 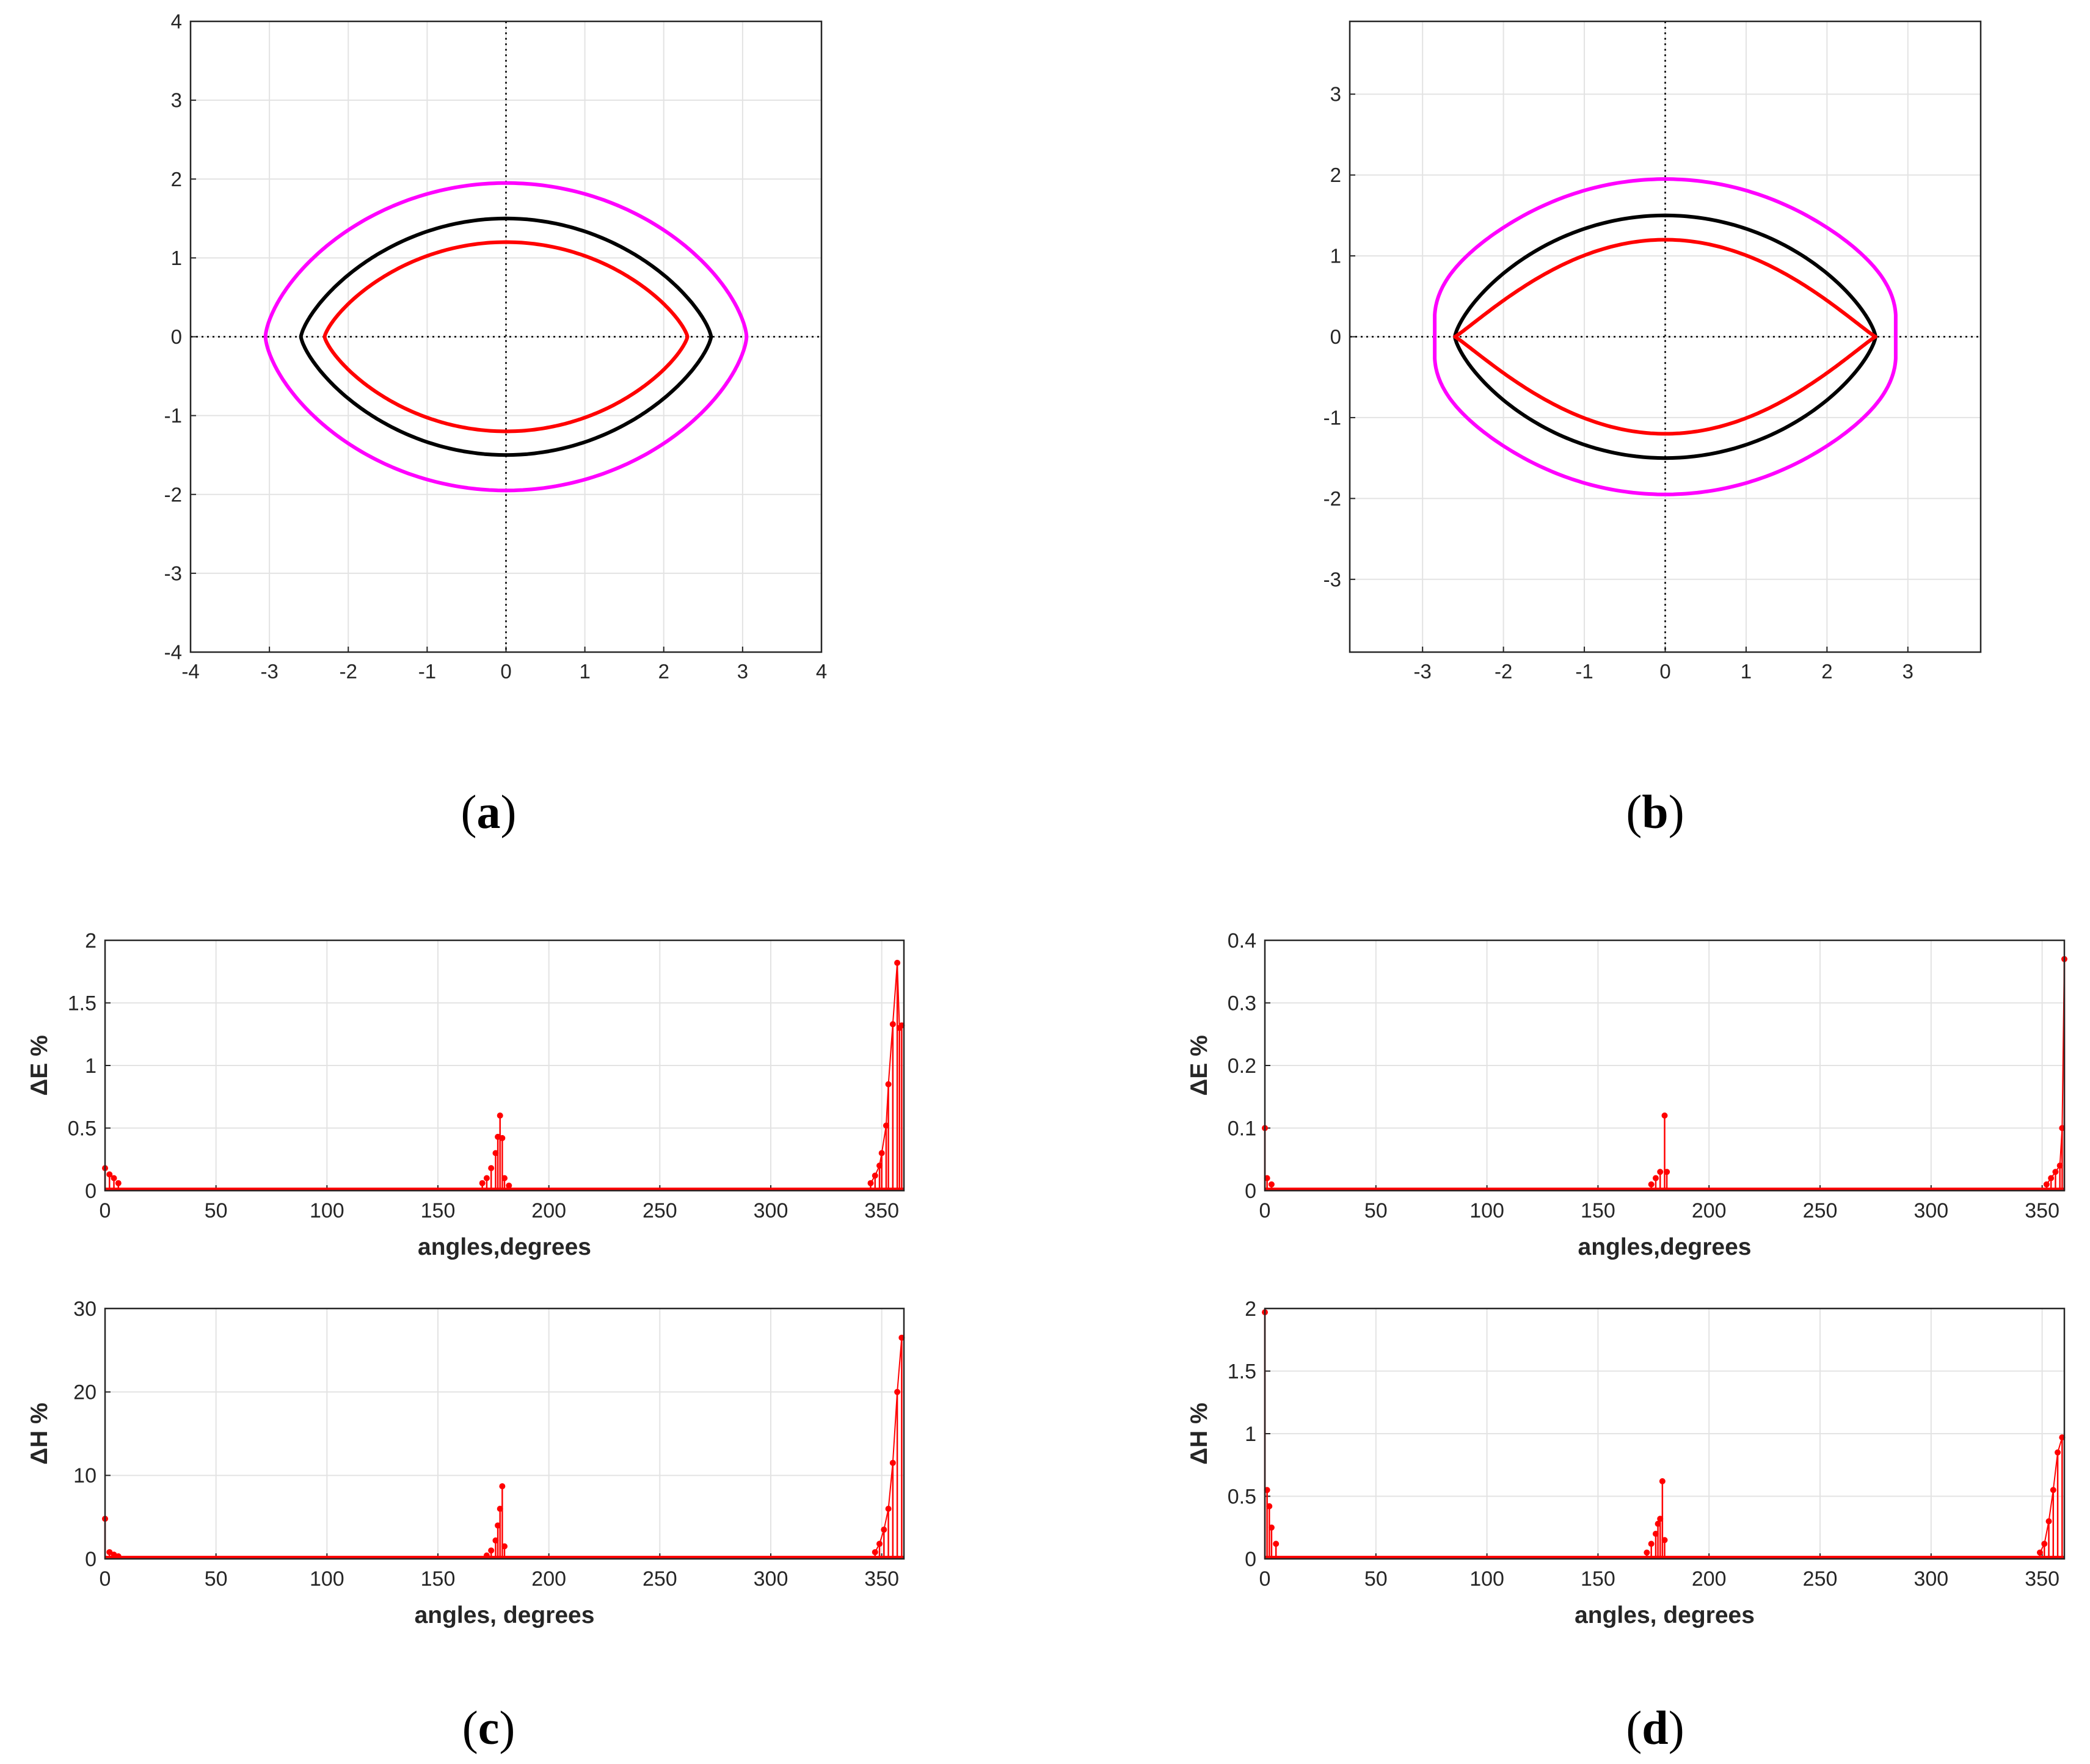 What do you see at coordinates (84, 1392) in the screenshot?
I see `y-tick-label: 20` at bounding box center [84, 1392].